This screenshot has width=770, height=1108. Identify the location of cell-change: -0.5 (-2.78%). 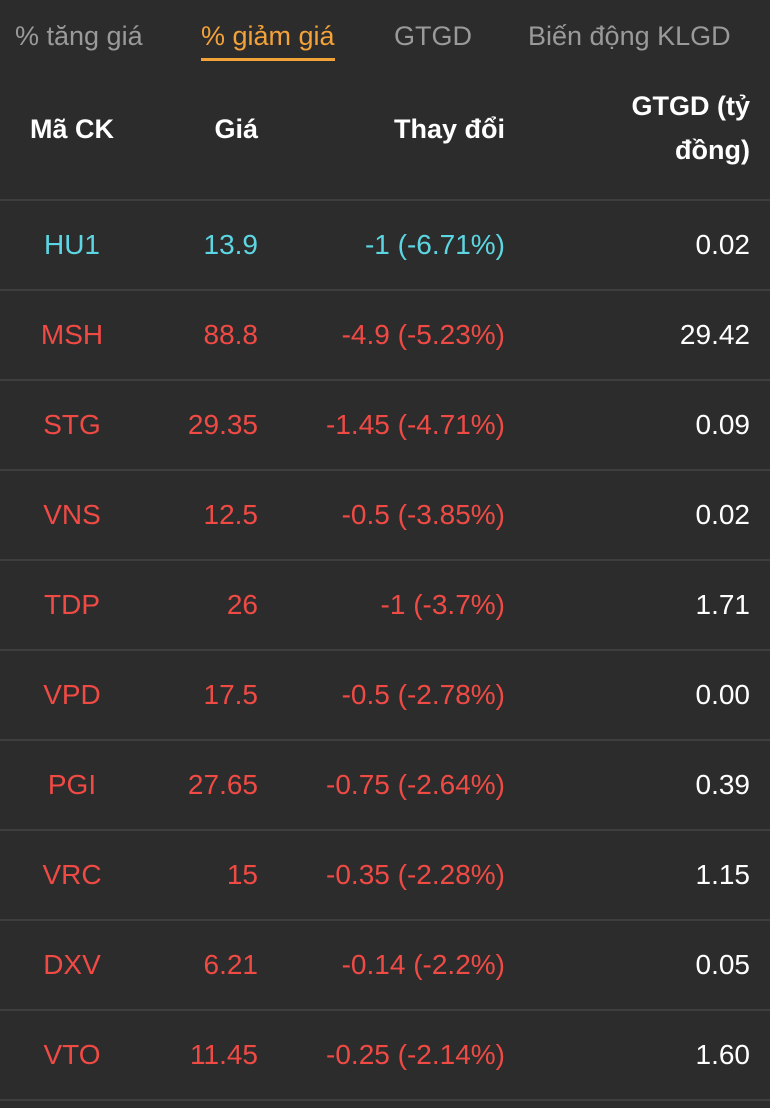
(423, 694).